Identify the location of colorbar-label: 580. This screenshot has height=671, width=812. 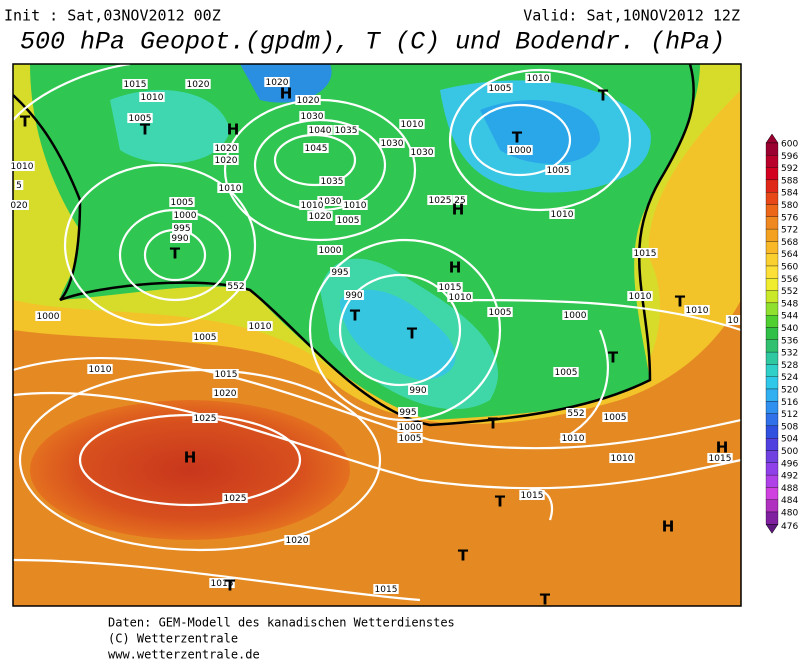
(789, 206).